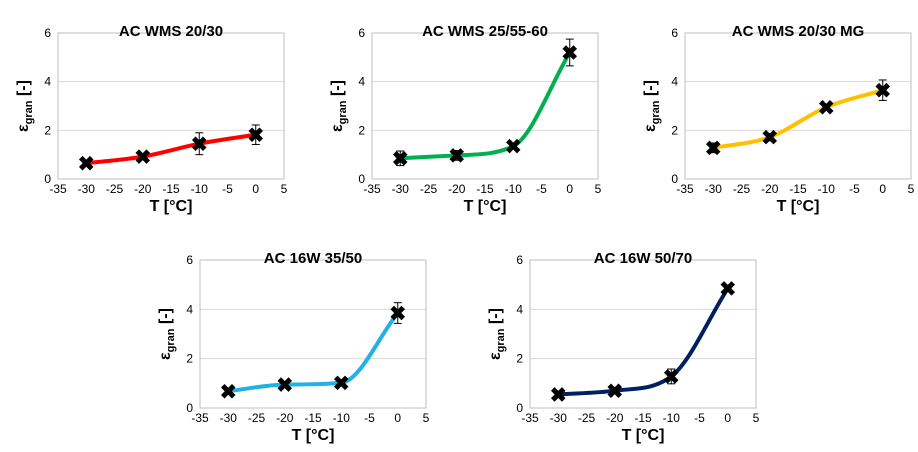 This screenshot has height=452, width=918. I want to click on chart-title: AC 16W 50/70, so click(643, 258).